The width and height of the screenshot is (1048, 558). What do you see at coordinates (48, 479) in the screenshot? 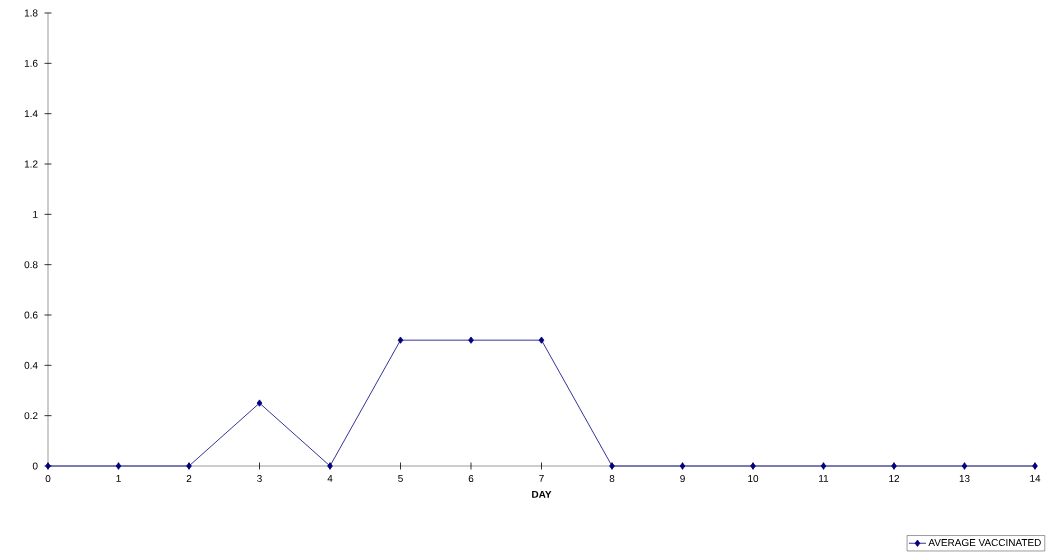
I see `x-tick-label: 0` at bounding box center [48, 479].